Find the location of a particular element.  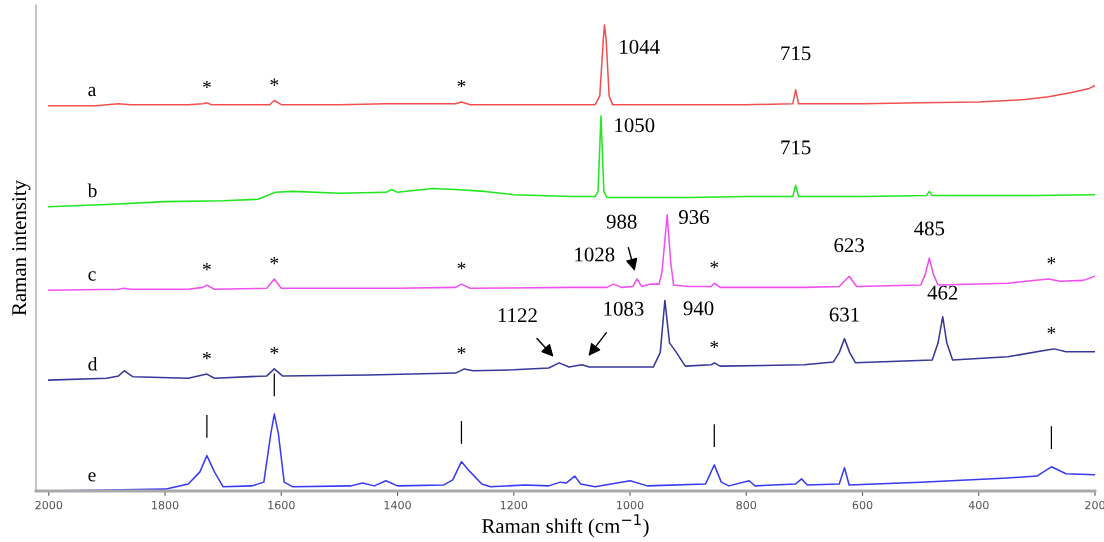

x-tick-label: 1800 is located at coordinates (165, 505).